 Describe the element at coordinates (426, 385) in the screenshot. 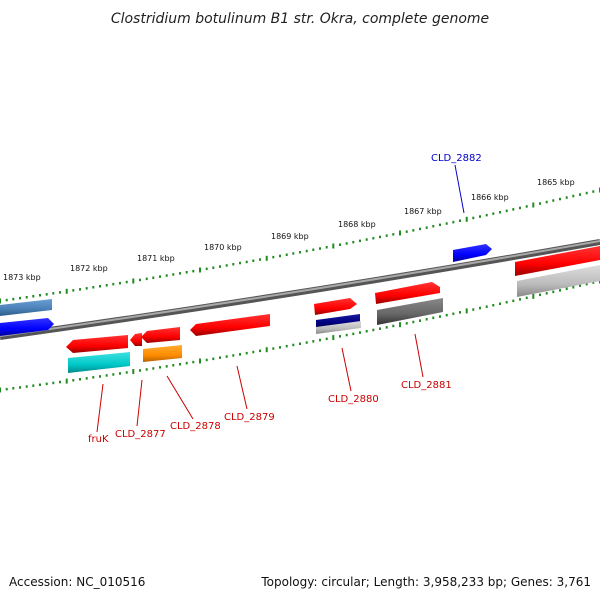

I see `gene-label-cld-2881: CLD_2881` at that location.